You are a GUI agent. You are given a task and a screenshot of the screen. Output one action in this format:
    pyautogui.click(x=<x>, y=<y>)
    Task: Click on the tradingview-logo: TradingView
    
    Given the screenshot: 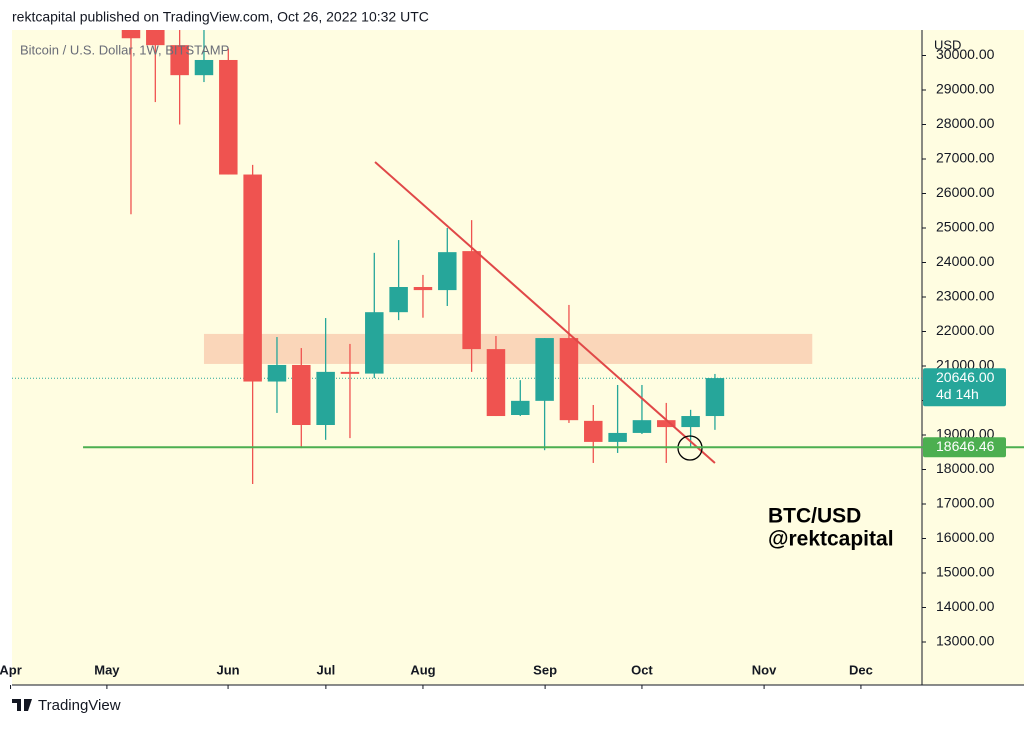 What is the action you would take?
    pyautogui.click(x=66, y=705)
    